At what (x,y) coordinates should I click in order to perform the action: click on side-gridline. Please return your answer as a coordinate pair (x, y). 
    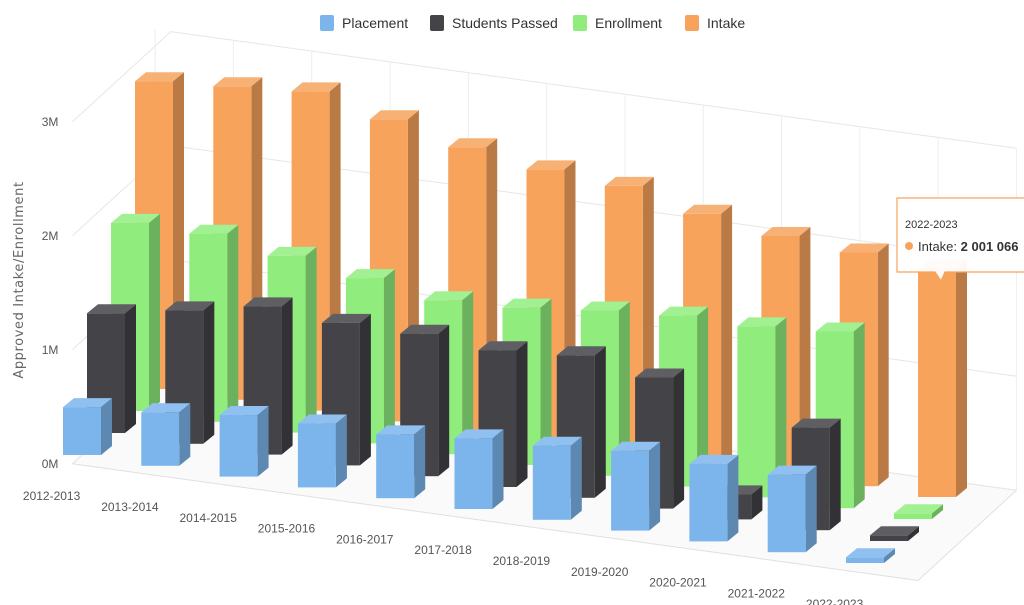
    Looking at the image, I should click on (122, 77).